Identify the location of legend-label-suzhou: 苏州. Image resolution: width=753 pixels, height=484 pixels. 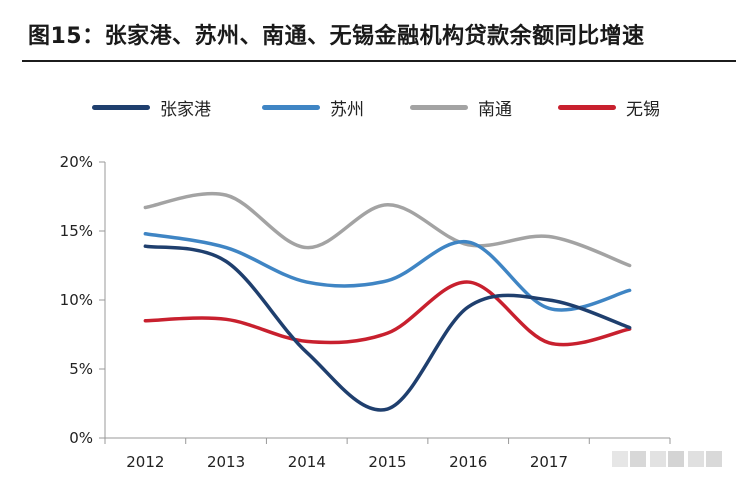
(347, 110).